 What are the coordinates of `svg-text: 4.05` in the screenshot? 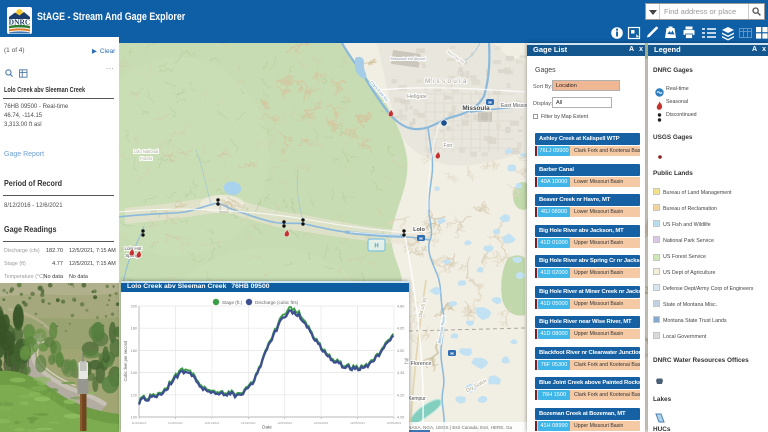 It's located at (400, 418).